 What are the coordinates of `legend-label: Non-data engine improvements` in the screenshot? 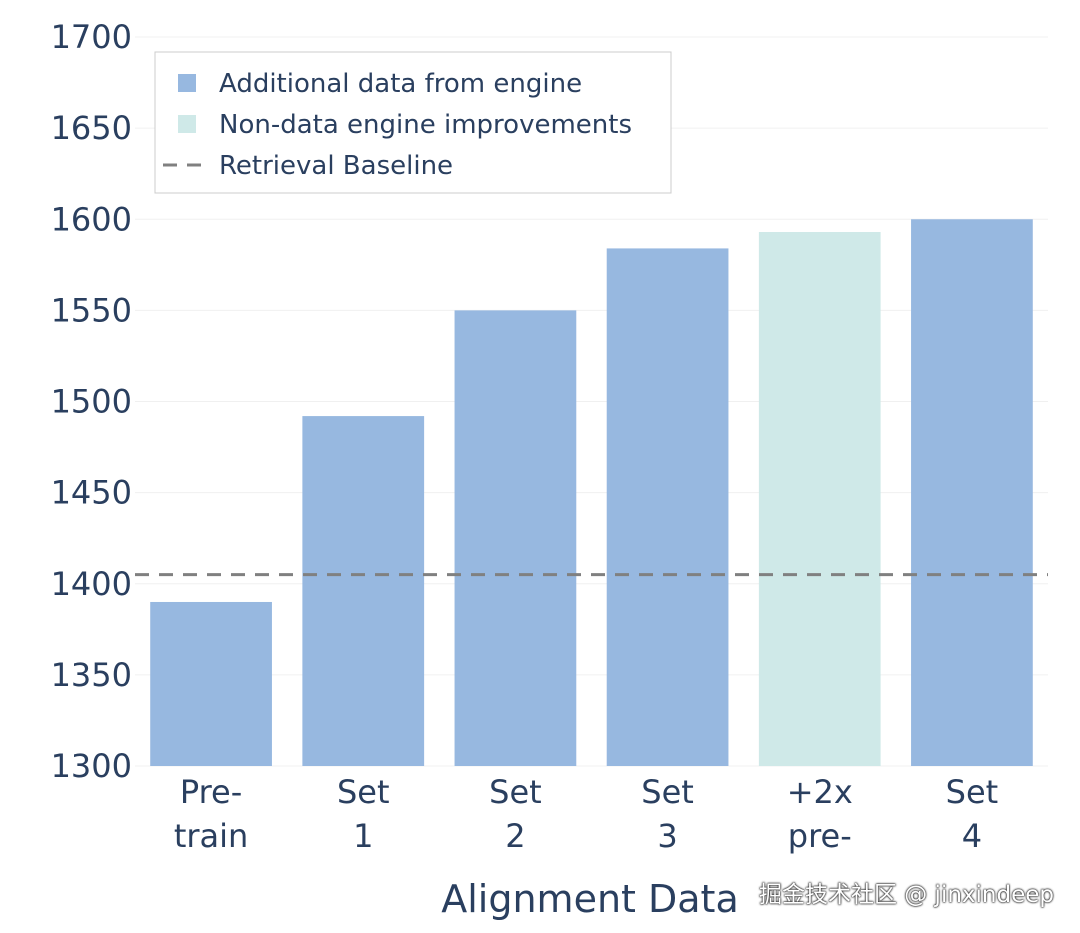 It's located at (425, 125).